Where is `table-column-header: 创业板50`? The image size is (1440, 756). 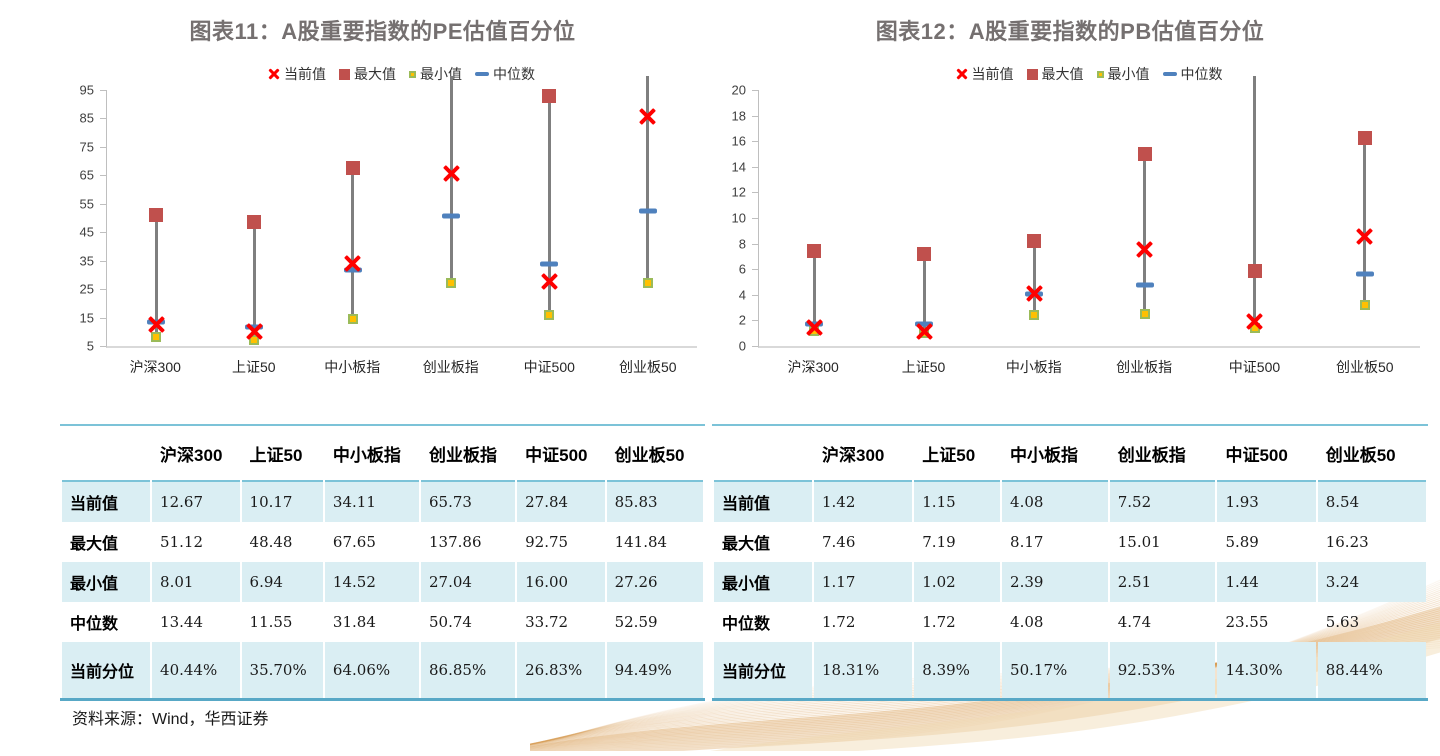 table-column-header: 创业板50 is located at coordinates (654, 454).